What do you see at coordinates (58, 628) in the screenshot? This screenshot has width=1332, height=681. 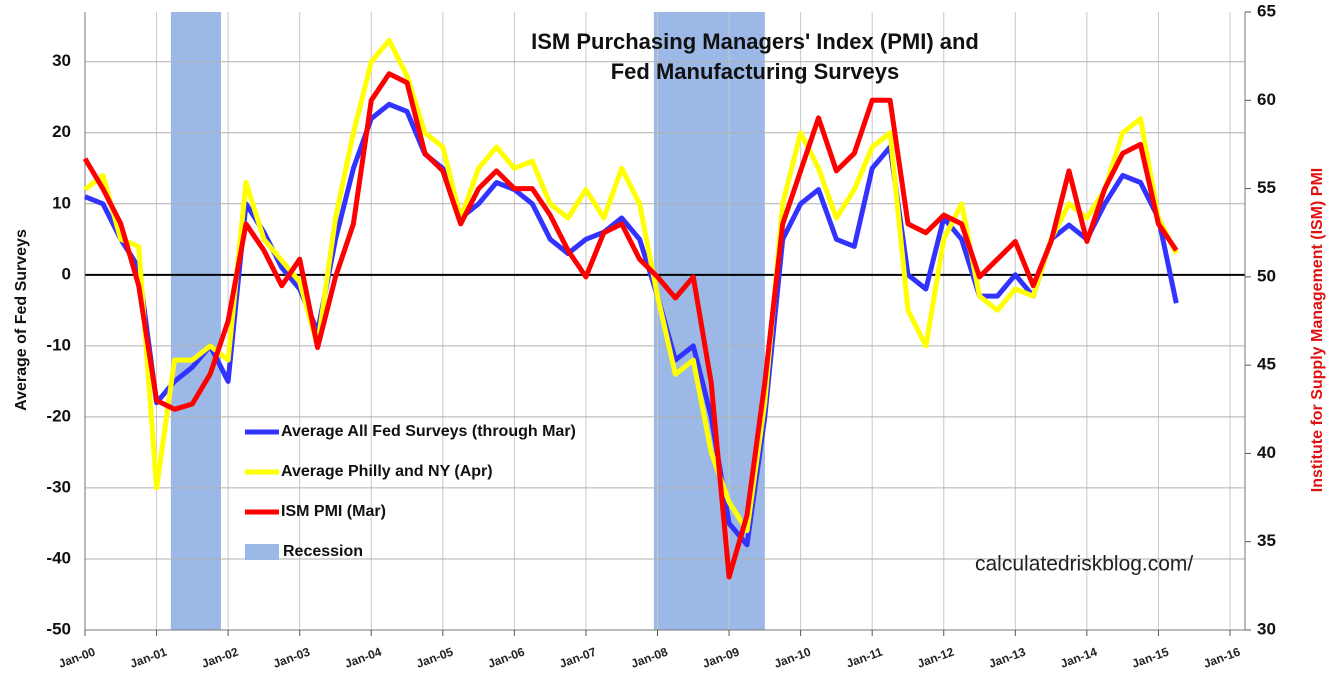 I see `y-tick-label: -50` at bounding box center [58, 628].